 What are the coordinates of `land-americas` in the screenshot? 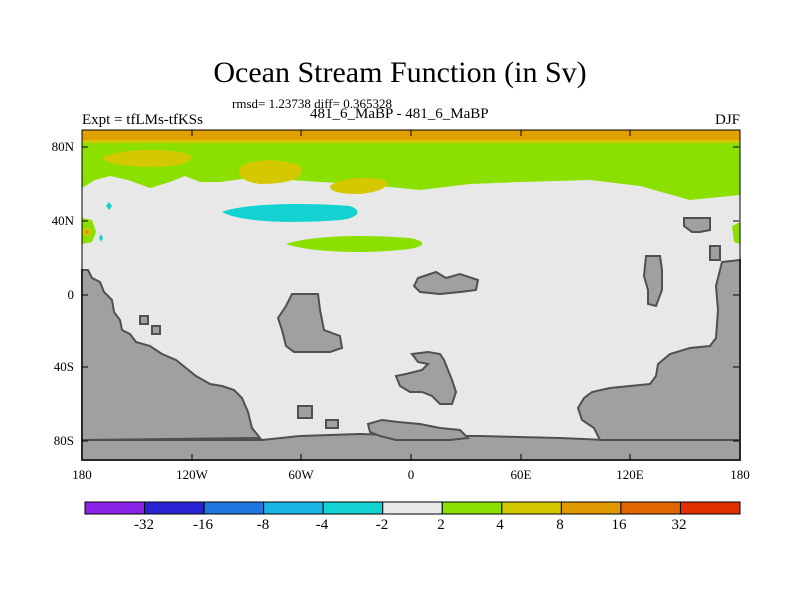 It's located at (172, 355).